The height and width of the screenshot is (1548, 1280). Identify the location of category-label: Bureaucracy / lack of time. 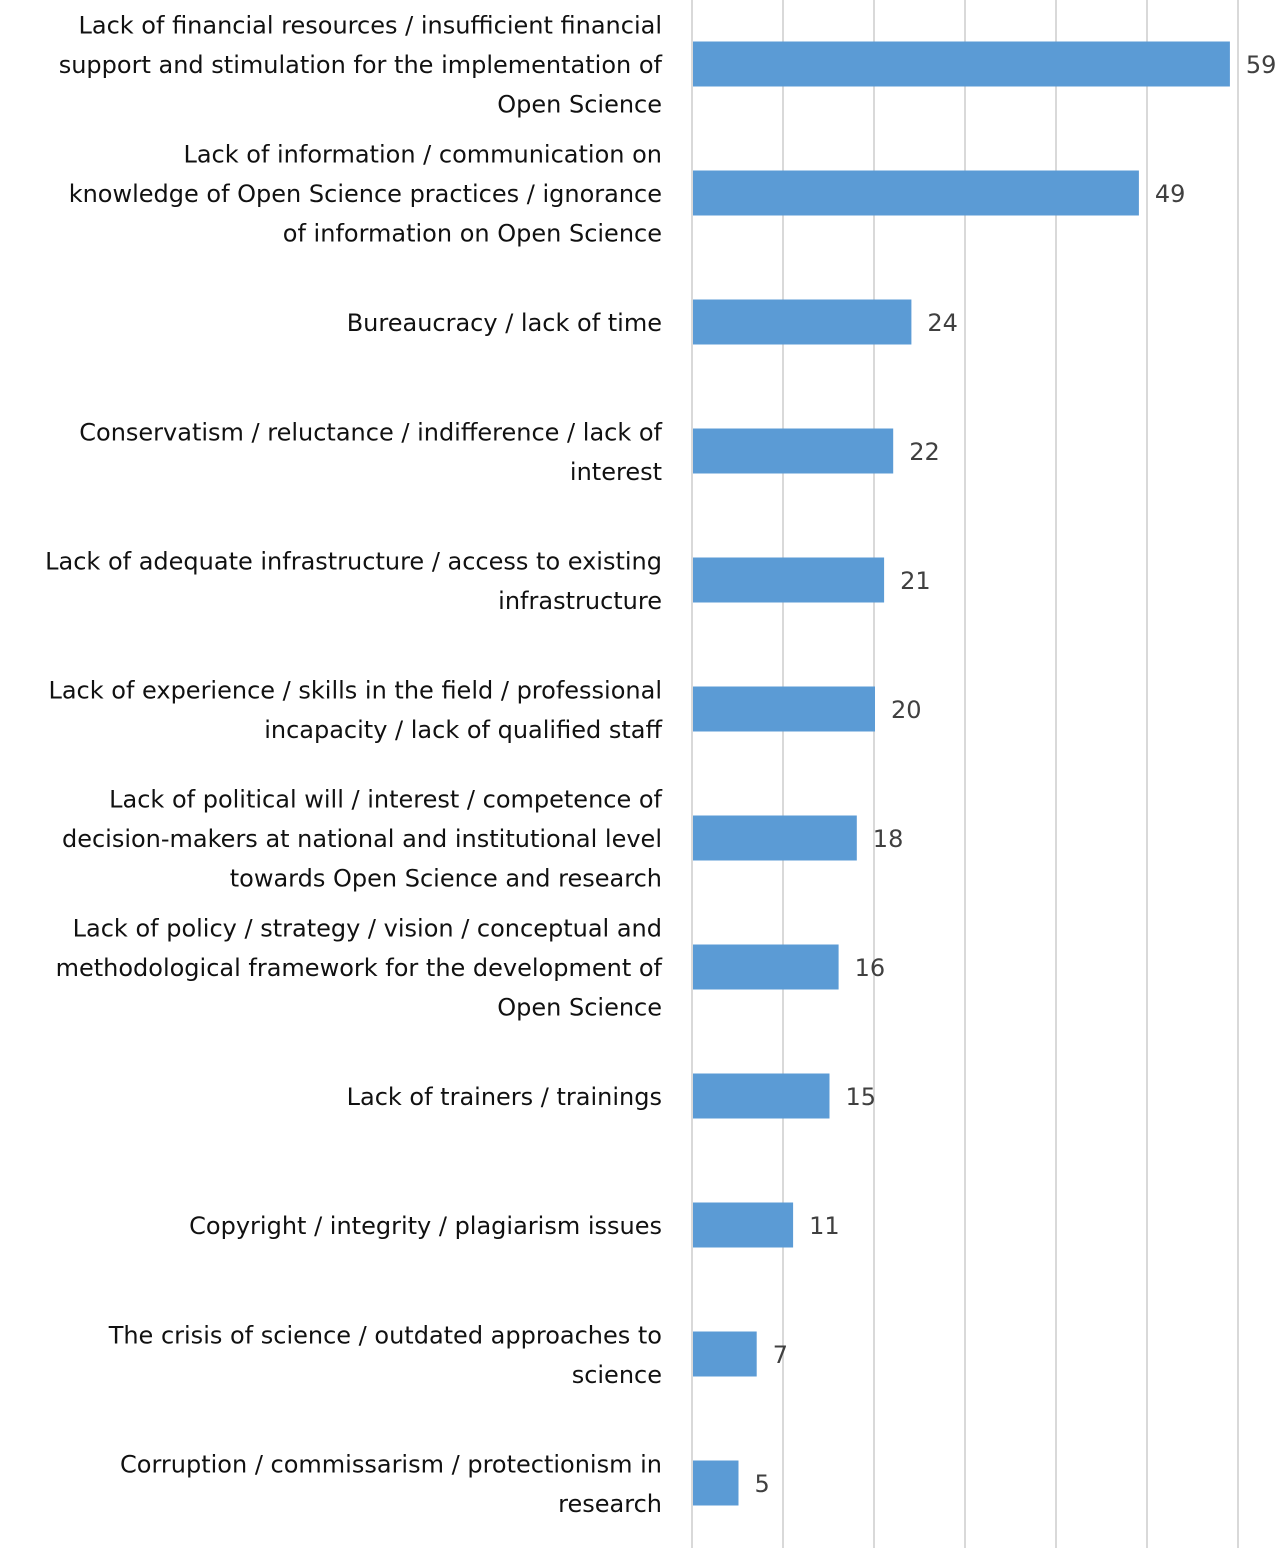
(504, 323).